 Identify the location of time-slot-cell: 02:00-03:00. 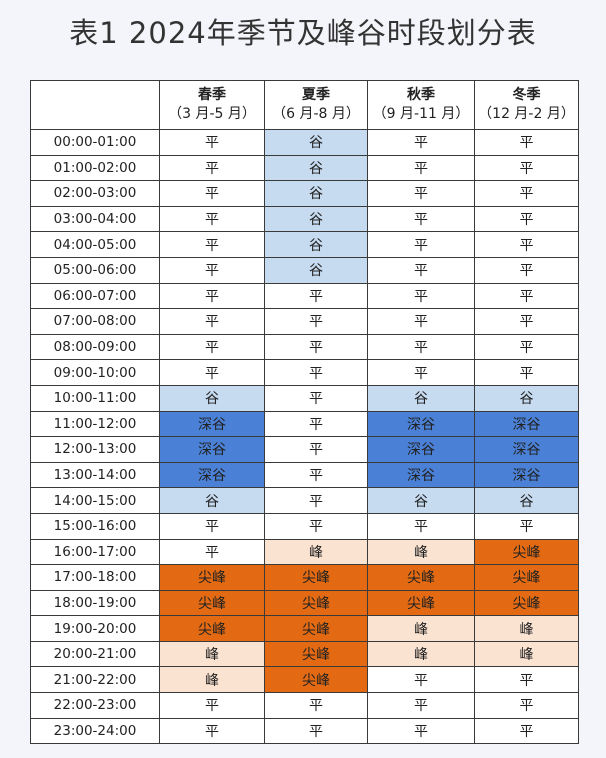
(95, 193).